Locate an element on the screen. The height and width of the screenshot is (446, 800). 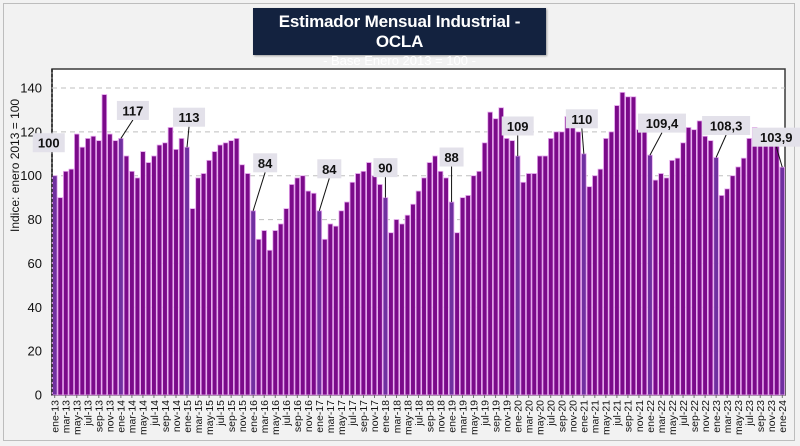
x-tick-label: may-23 is located at coordinates (739, 417).